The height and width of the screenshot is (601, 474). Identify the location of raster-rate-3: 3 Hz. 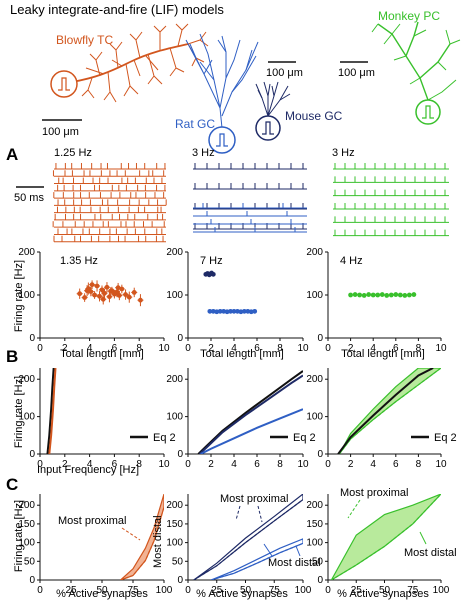
(343, 153).